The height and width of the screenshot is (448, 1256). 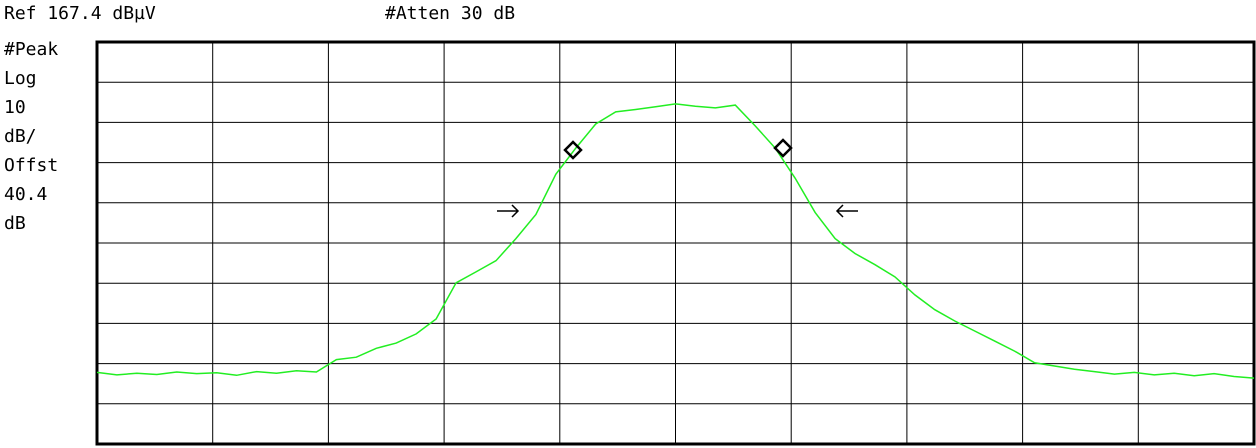 I want to click on side-label: Log, so click(x=20, y=78).